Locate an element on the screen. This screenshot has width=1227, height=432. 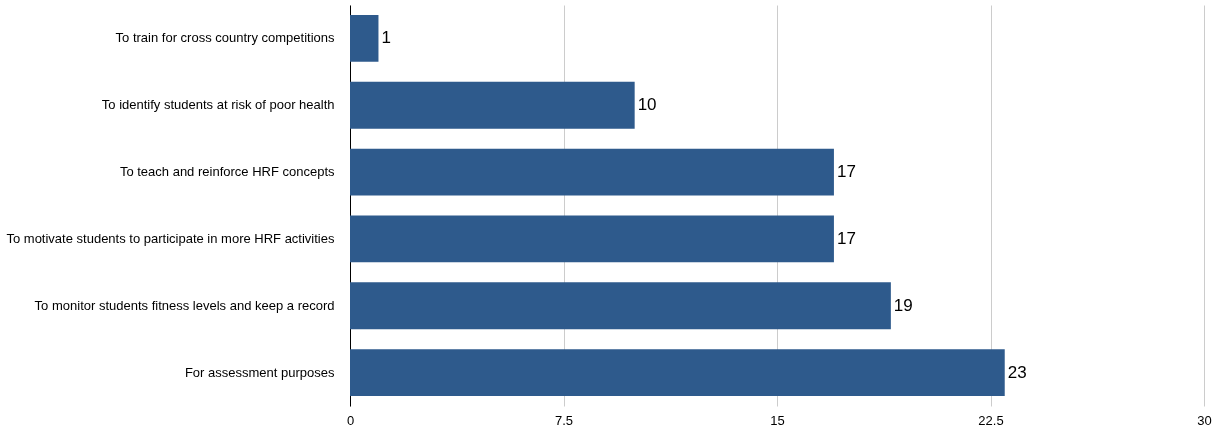
data-label: 1 is located at coordinates (386, 38).